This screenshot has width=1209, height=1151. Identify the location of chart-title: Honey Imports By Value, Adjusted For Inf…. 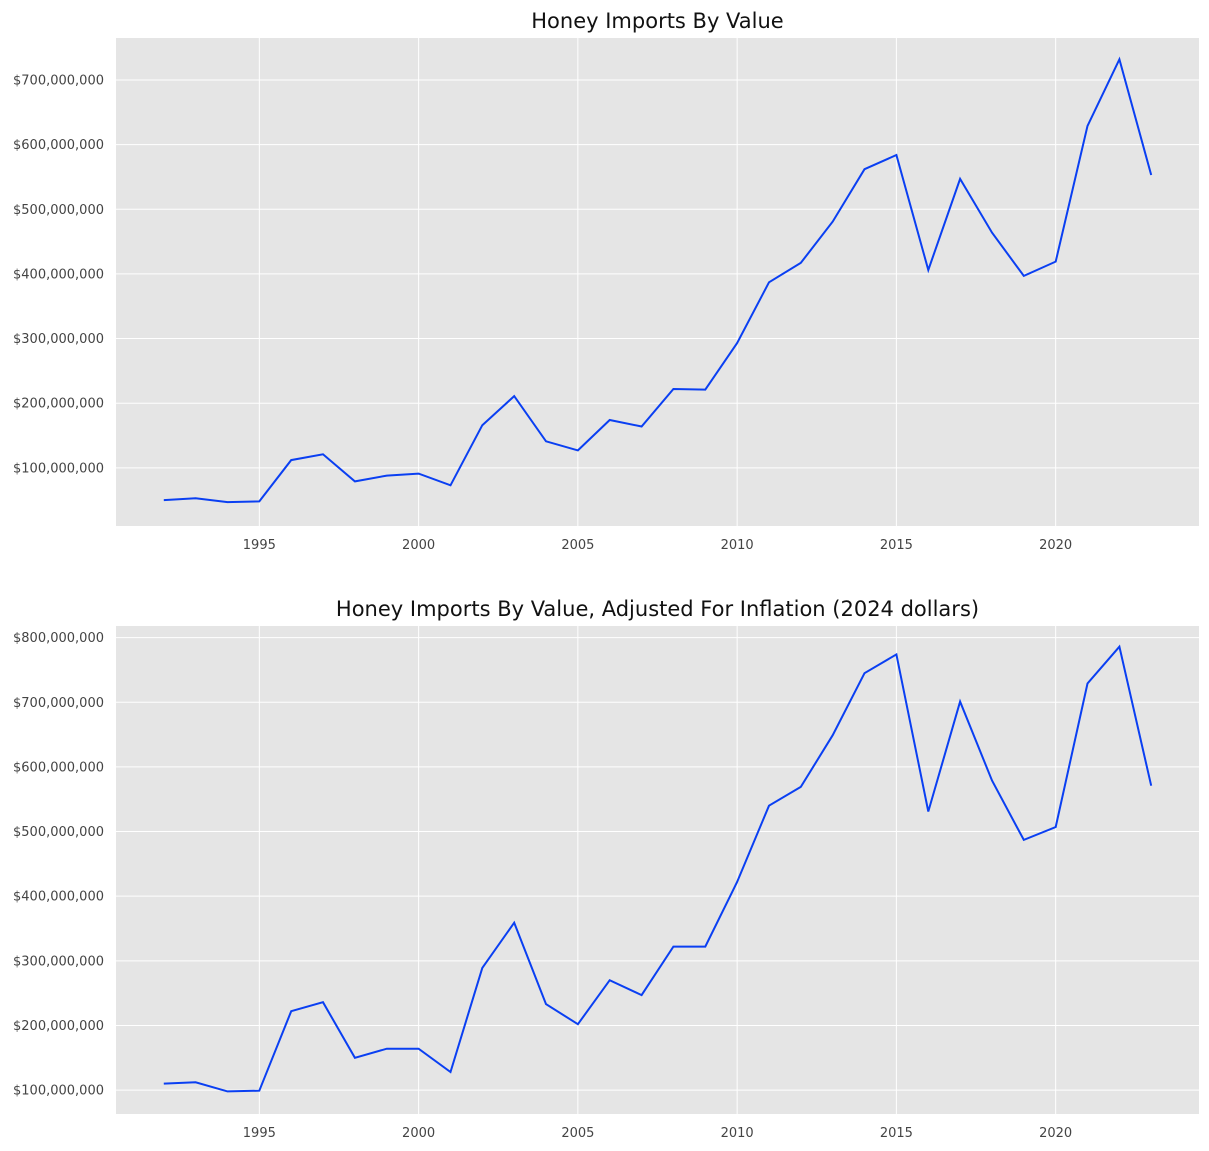
(657, 609).